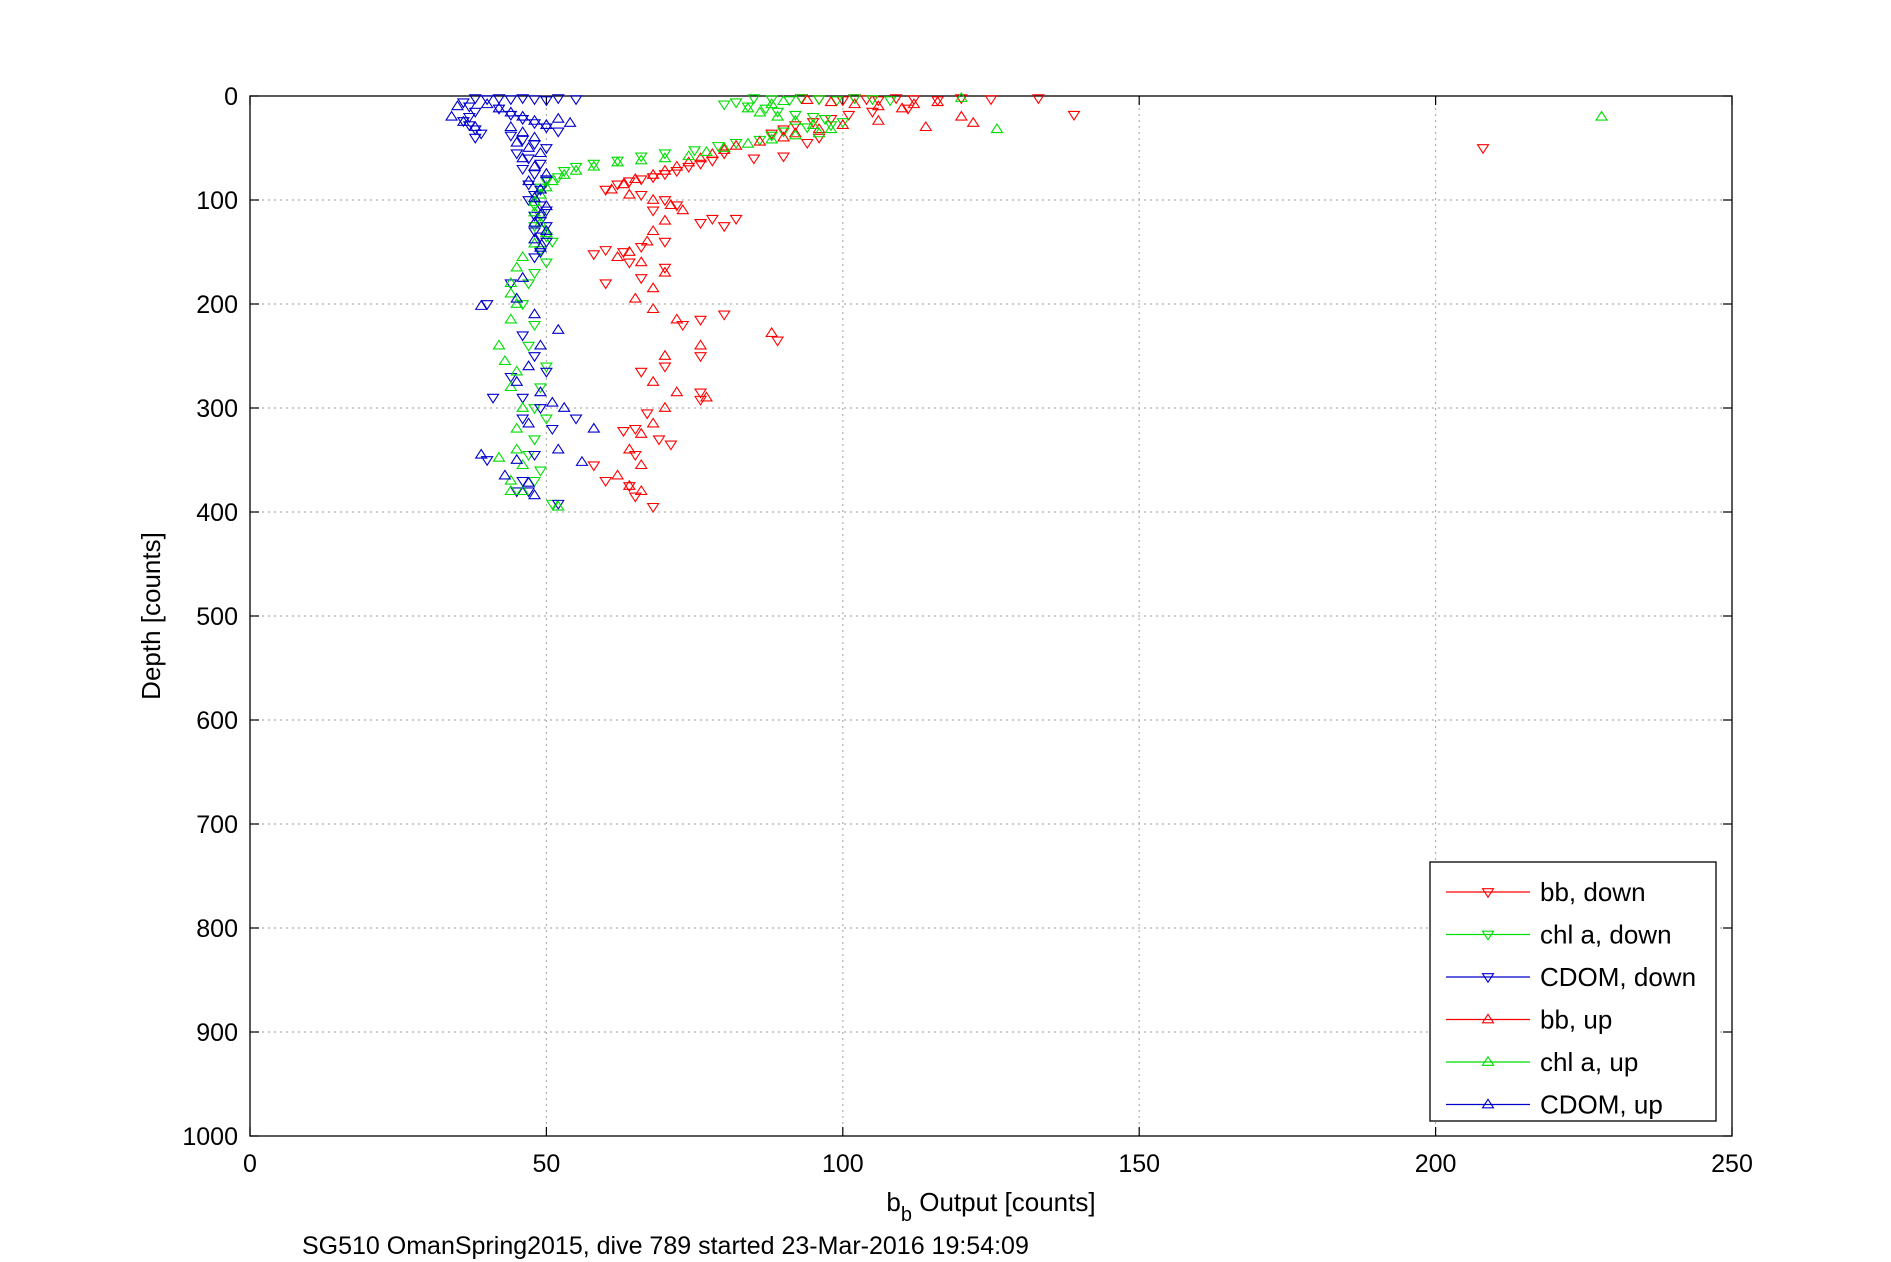  Describe the element at coordinates (1139, 1164) in the screenshot. I see `x-tick-label: 150` at that location.